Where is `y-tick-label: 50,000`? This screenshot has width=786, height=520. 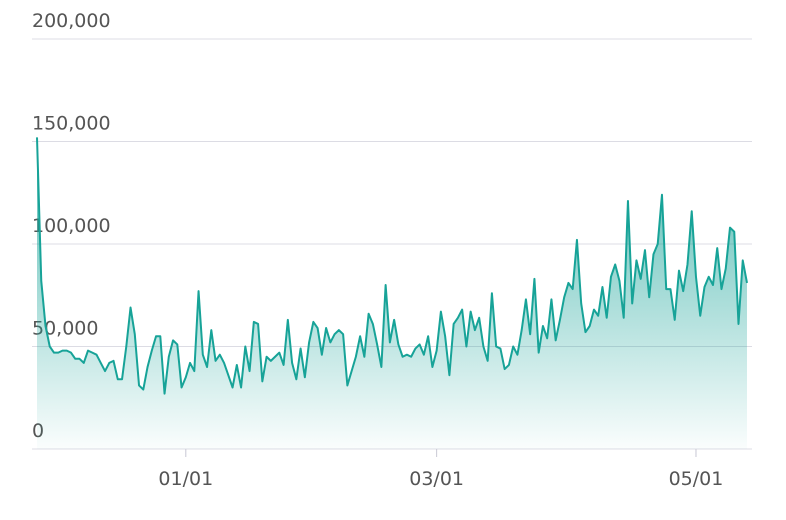 y-tick-label: 50,000 is located at coordinates (65, 329).